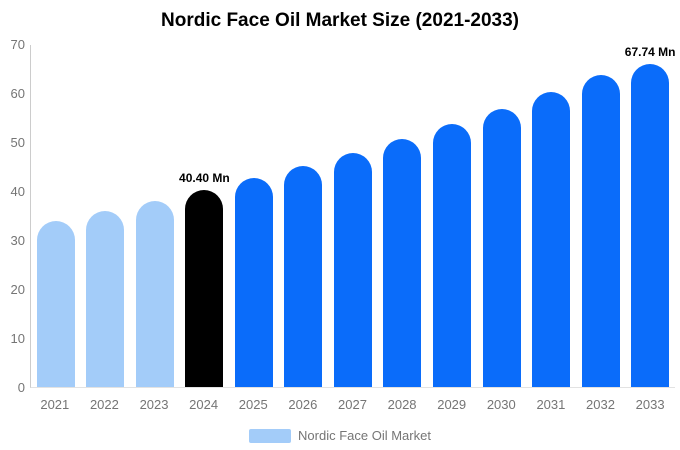  I want to click on bar-2033, so click(650, 225).